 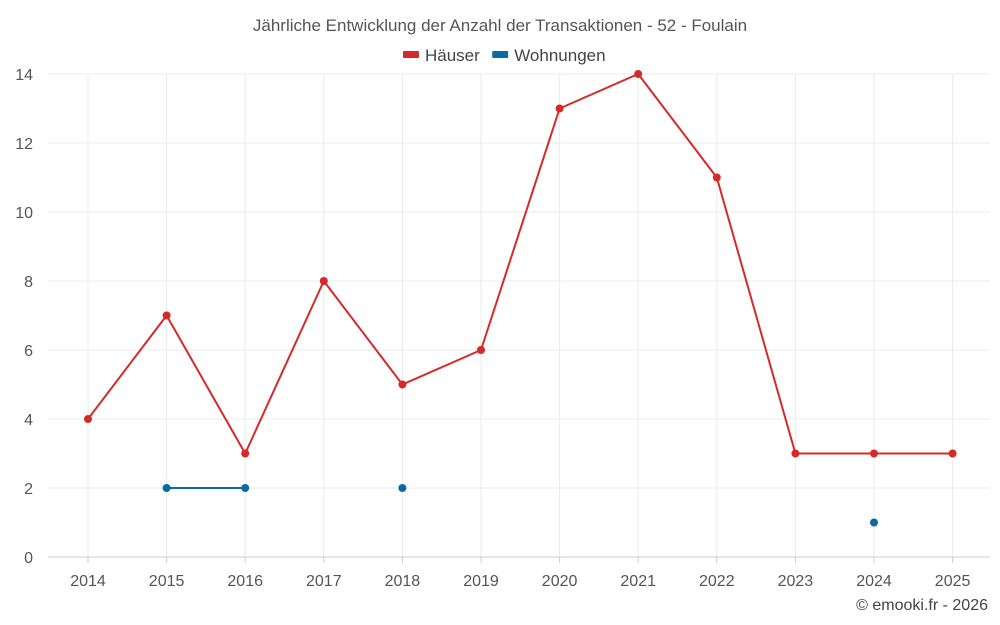 What do you see at coordinates (28, 489) in the screenshot?
I see `y-tick-label: 2` at bounding box center [28, 489].